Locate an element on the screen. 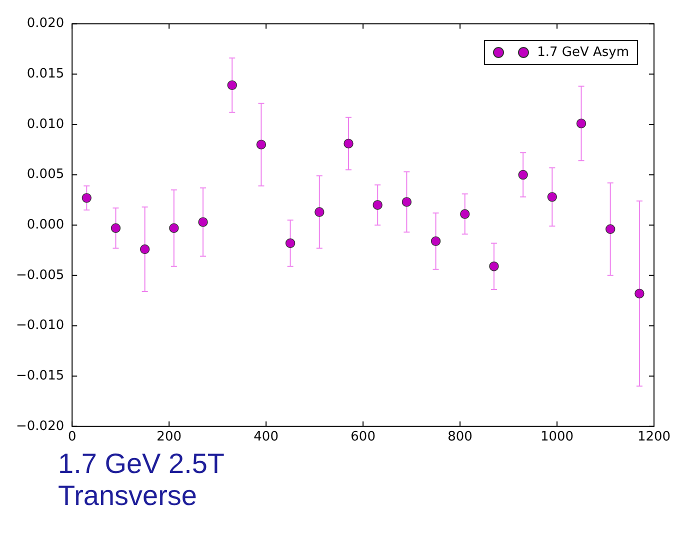  x-tick-label: 200 is located at coordinates (169, 437).